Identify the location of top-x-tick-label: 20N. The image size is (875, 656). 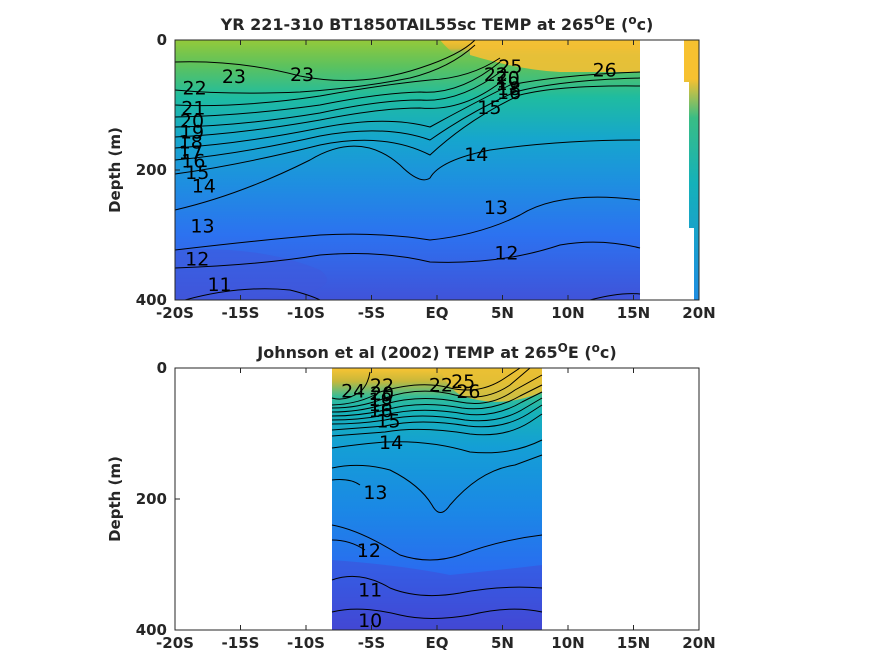
(698, 313).